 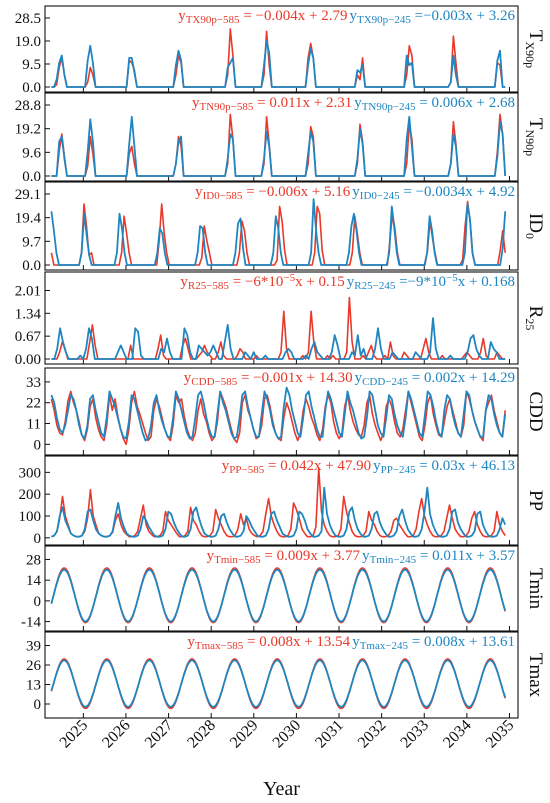 I want to click on x-tick-label: 2029, so click(x=244, y=734).